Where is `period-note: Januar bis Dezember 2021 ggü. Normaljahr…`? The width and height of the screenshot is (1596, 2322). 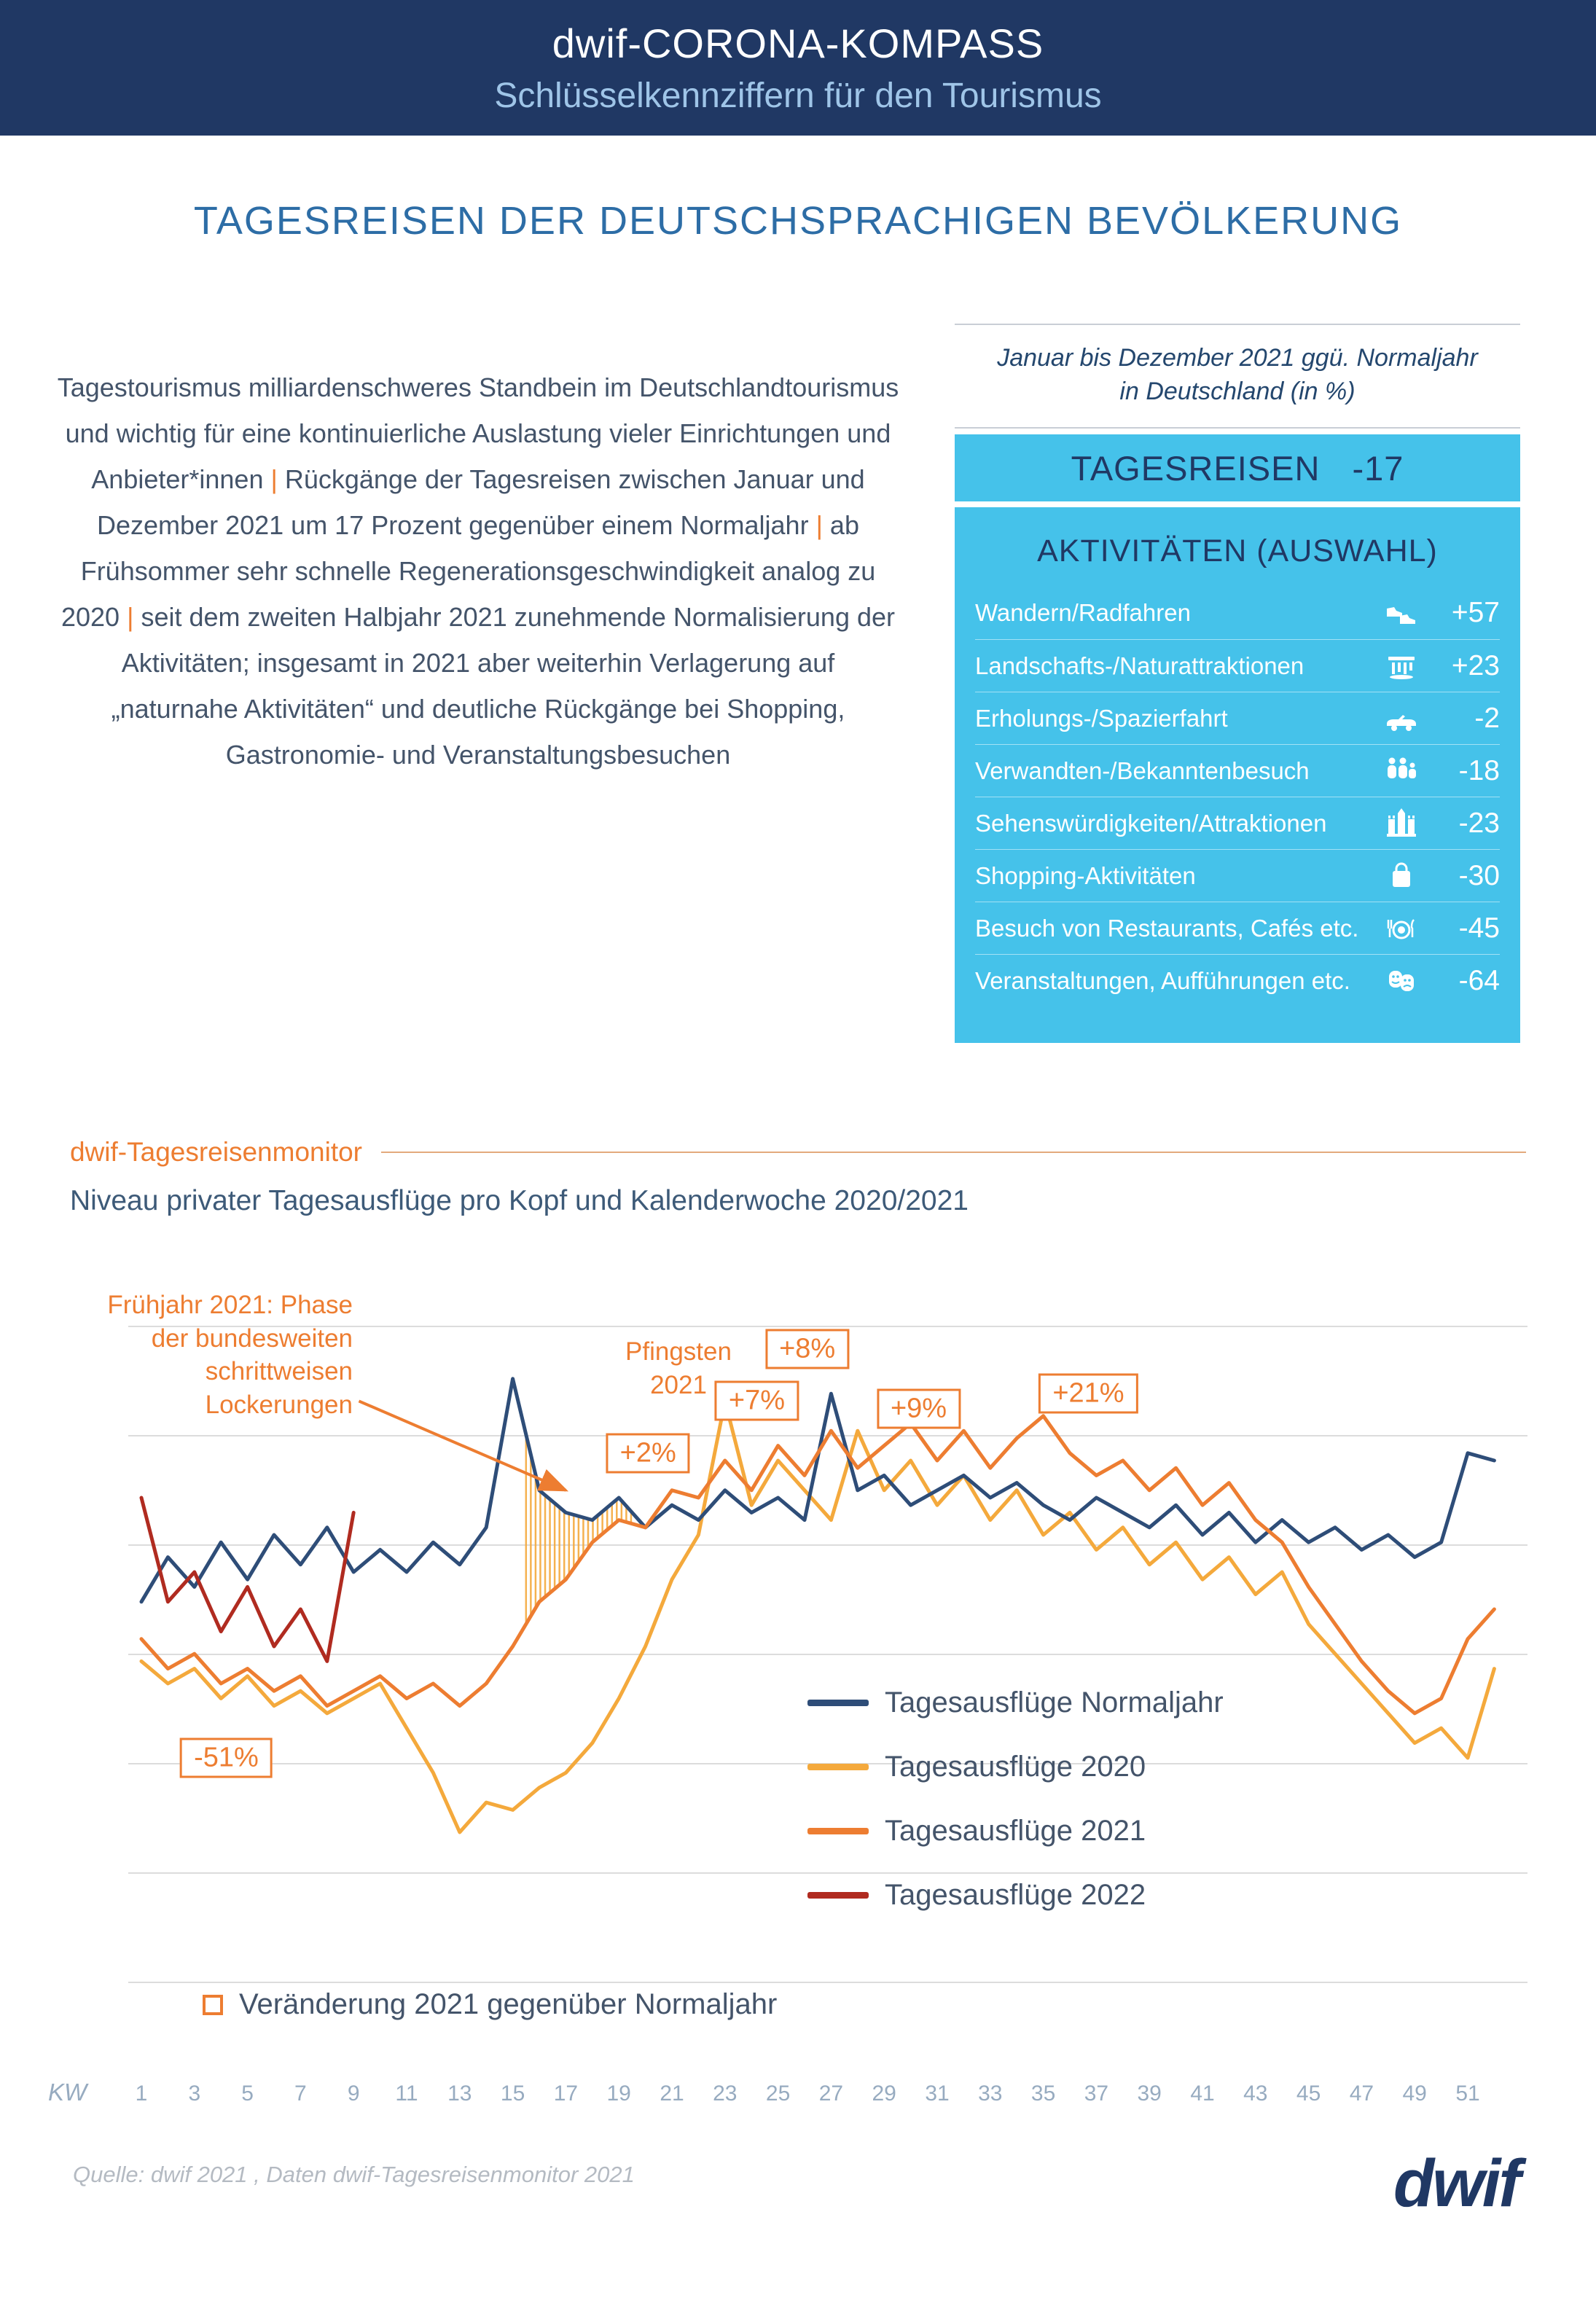 period-note: Januar bis Dezember 2021 ggü. Normaljahr… is located at coordinates (1237, 376).